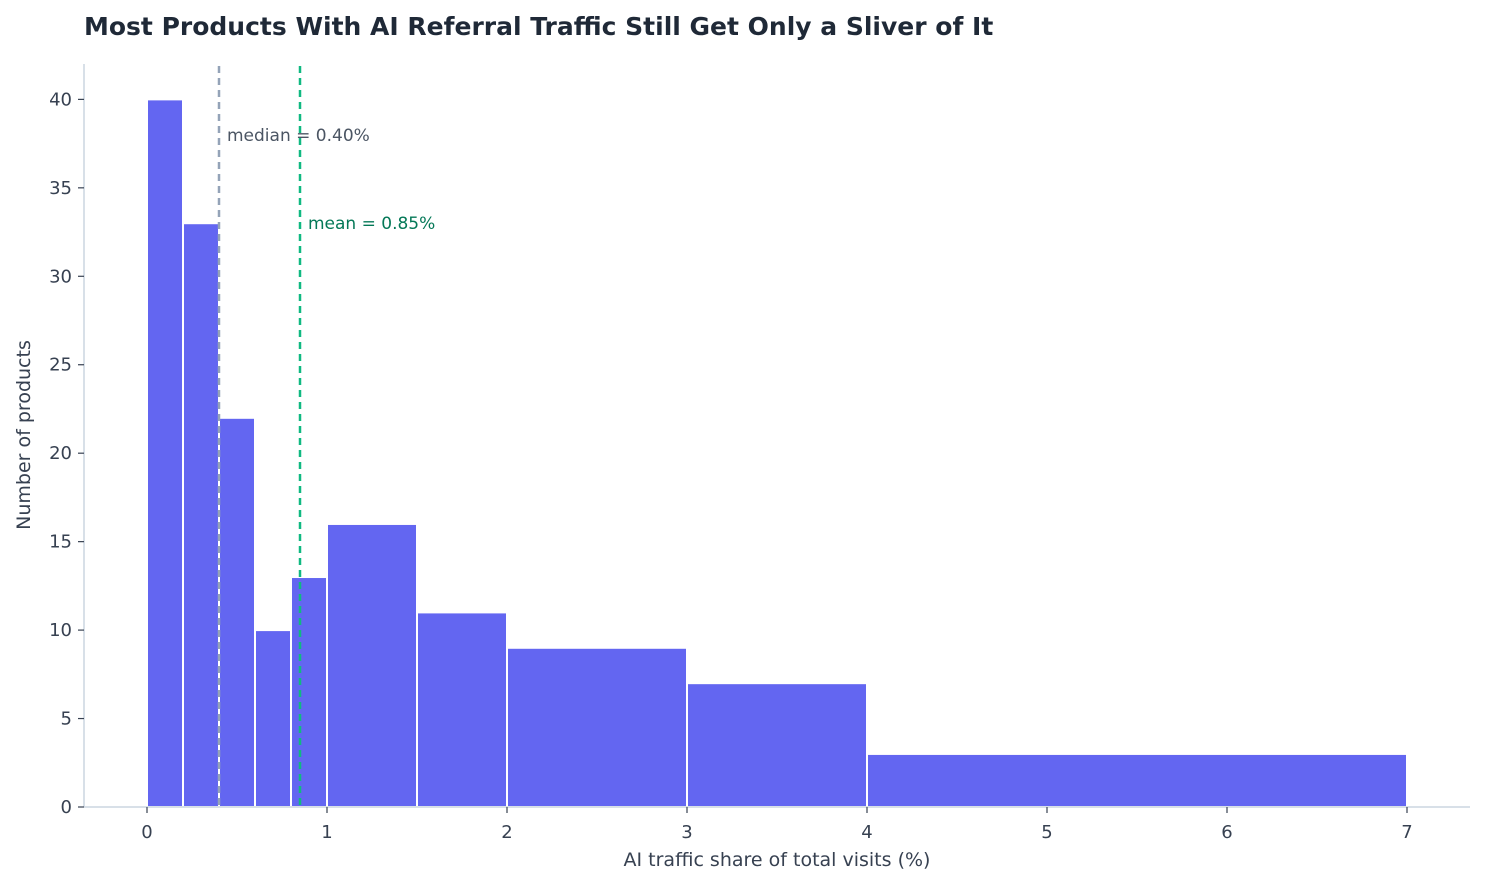 The width and height of the screenshot is (1485, 885). What do you see at coordinates (66, 719) in the screenshot?
I see `y-tick-label: 5` at bounding box center [66, 719].